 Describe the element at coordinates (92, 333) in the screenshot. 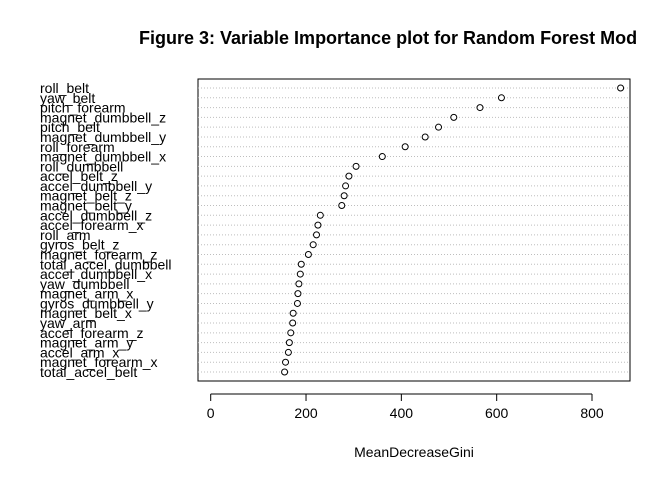

I see `variable-label: accel_forearm_z` at that location.